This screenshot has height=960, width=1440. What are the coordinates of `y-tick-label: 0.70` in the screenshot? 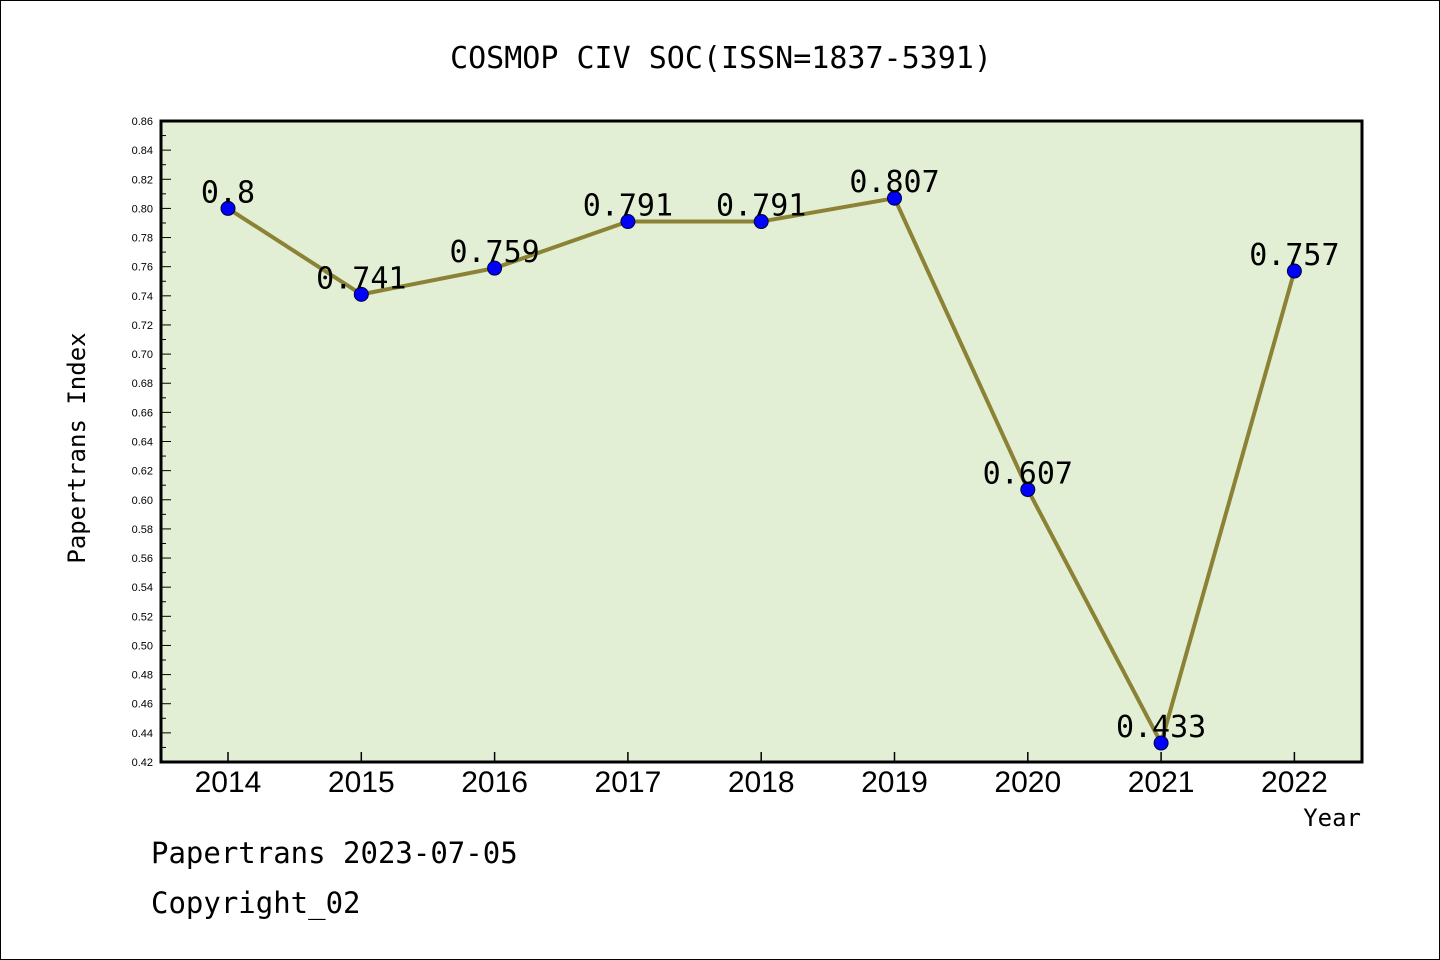 It's located at (142, 355).